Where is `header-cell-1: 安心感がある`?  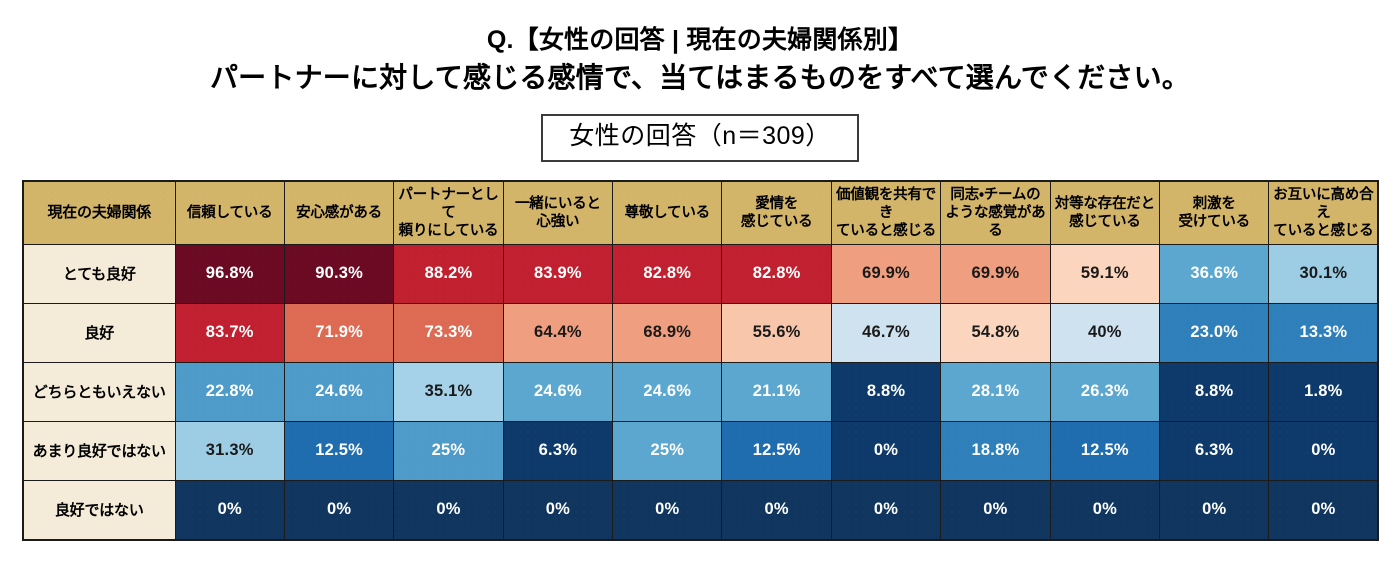 header-cell-1: 安心感がある is located at coordinates (339, 212).